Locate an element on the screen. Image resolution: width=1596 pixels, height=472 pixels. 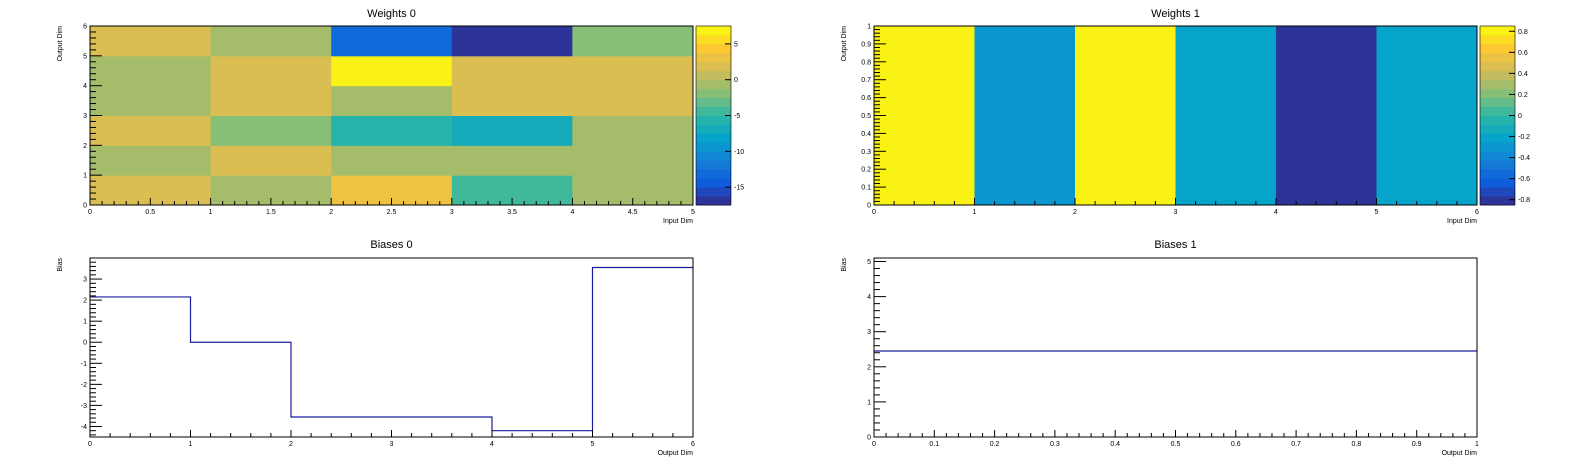
y-tick-label: 5 is located at coordinates (869, 262).